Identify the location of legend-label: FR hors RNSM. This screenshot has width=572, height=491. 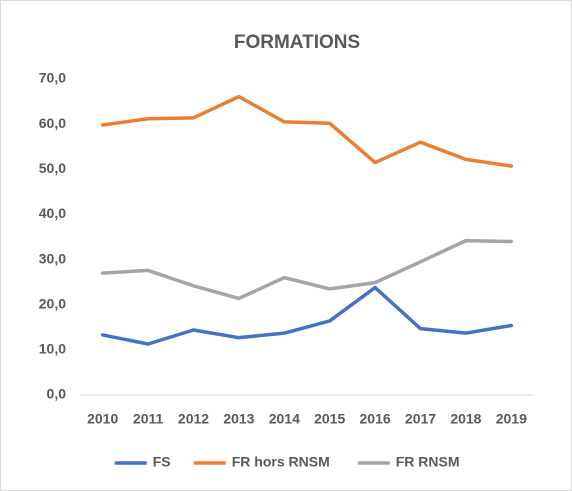
(281, 462).